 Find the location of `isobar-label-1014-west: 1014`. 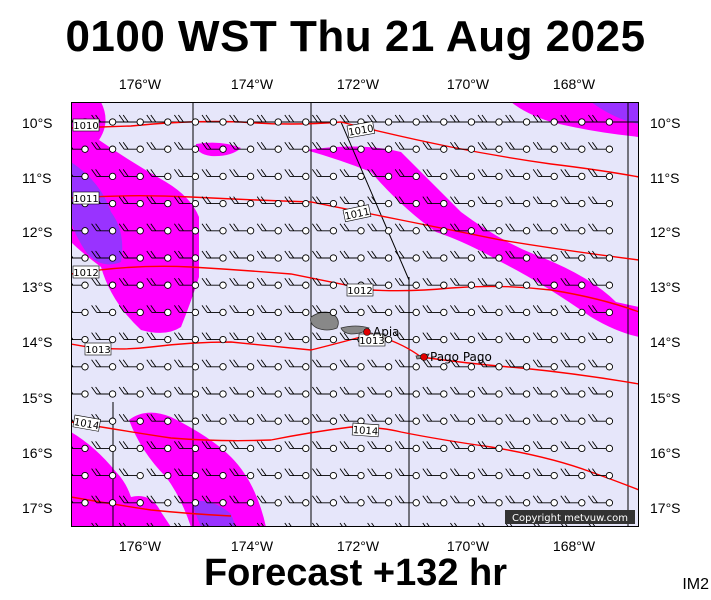

isobar-label-1014-west: 1014 is located at coordinates (86, 423).